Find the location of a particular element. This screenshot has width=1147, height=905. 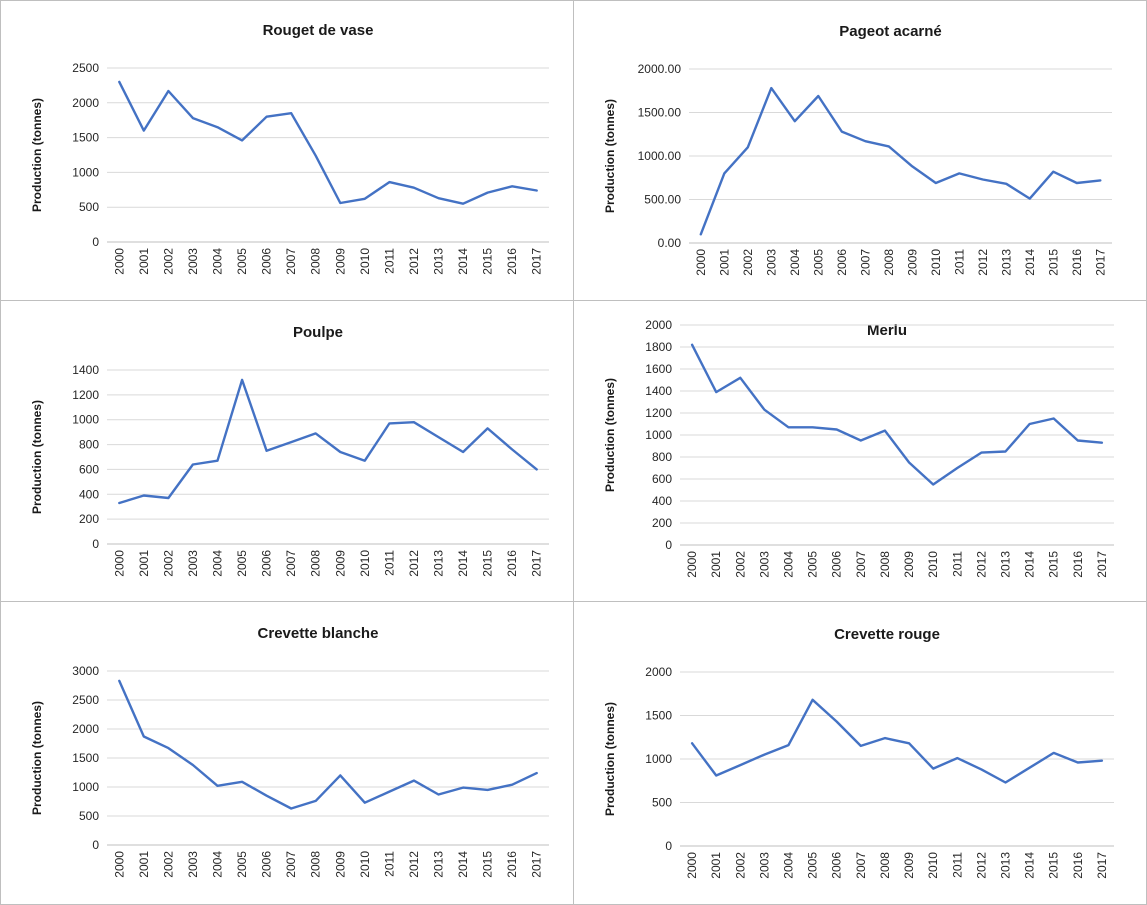

y-tick-label: 400 is located at coordinates (662, 501).